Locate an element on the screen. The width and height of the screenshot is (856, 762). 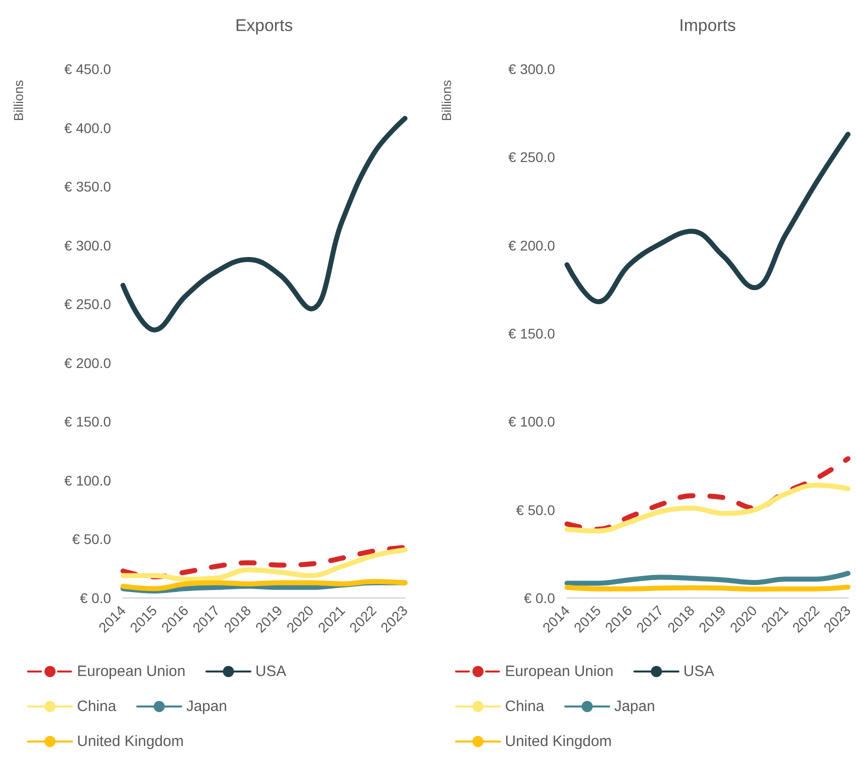
y-tick-label: € 400.0 is located at coordinates (88, 128).